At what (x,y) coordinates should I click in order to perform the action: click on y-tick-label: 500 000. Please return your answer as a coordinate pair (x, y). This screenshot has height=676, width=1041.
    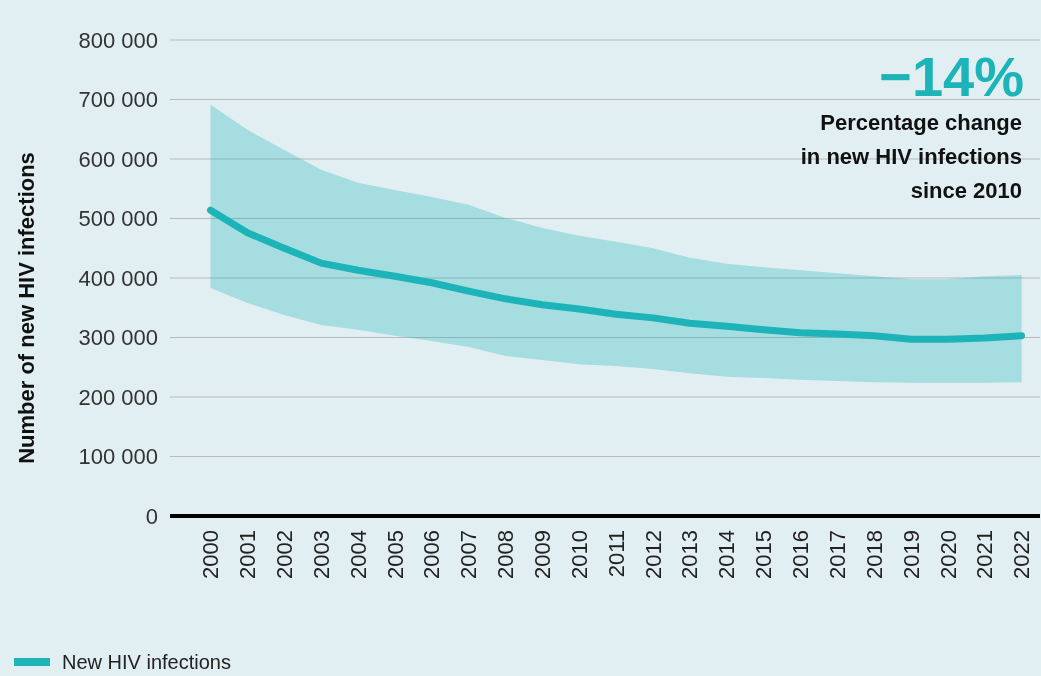
    Looking at the image, I should click on (118, 219).